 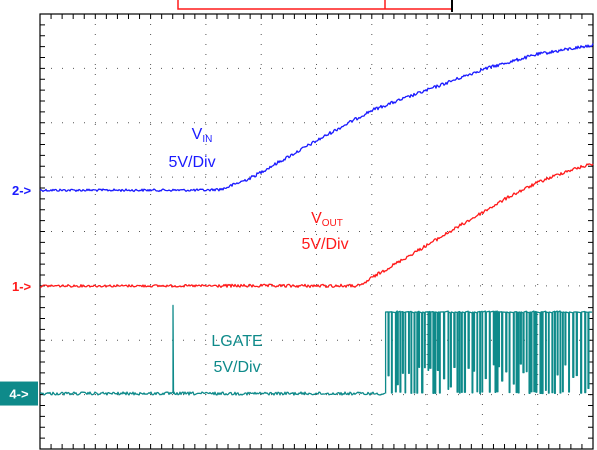 I want to click on channel-2-marker: 2->, so click(x=22, y=190).